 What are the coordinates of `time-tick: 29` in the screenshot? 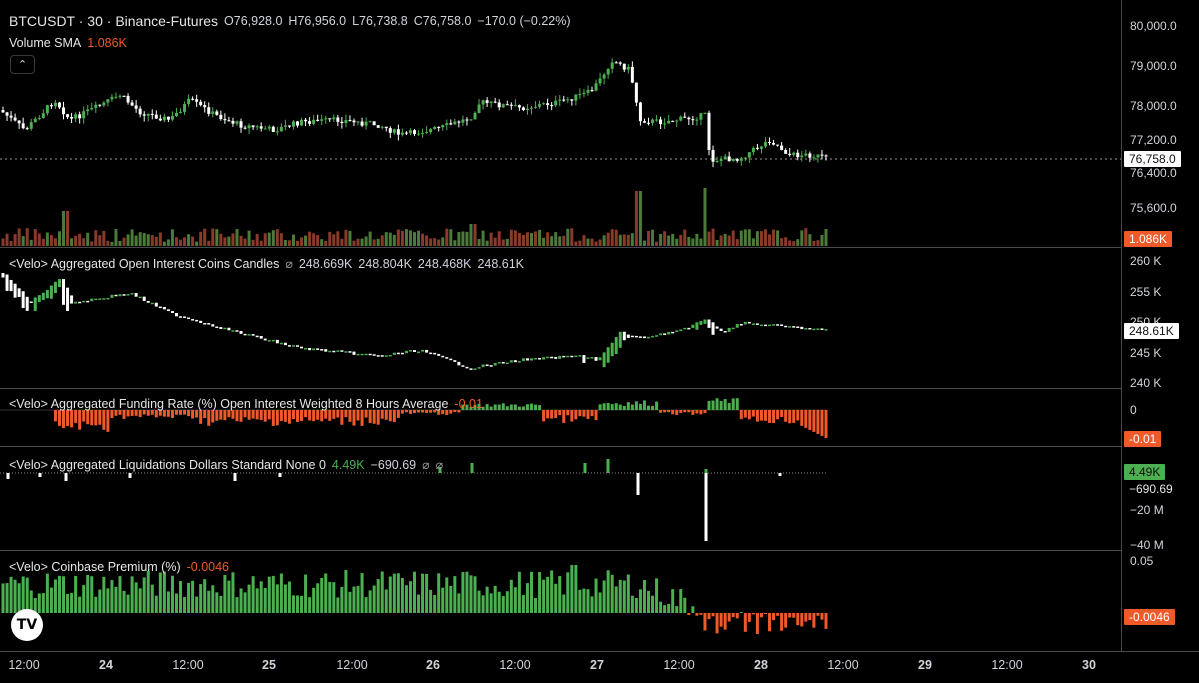 It's located at (925, 665).